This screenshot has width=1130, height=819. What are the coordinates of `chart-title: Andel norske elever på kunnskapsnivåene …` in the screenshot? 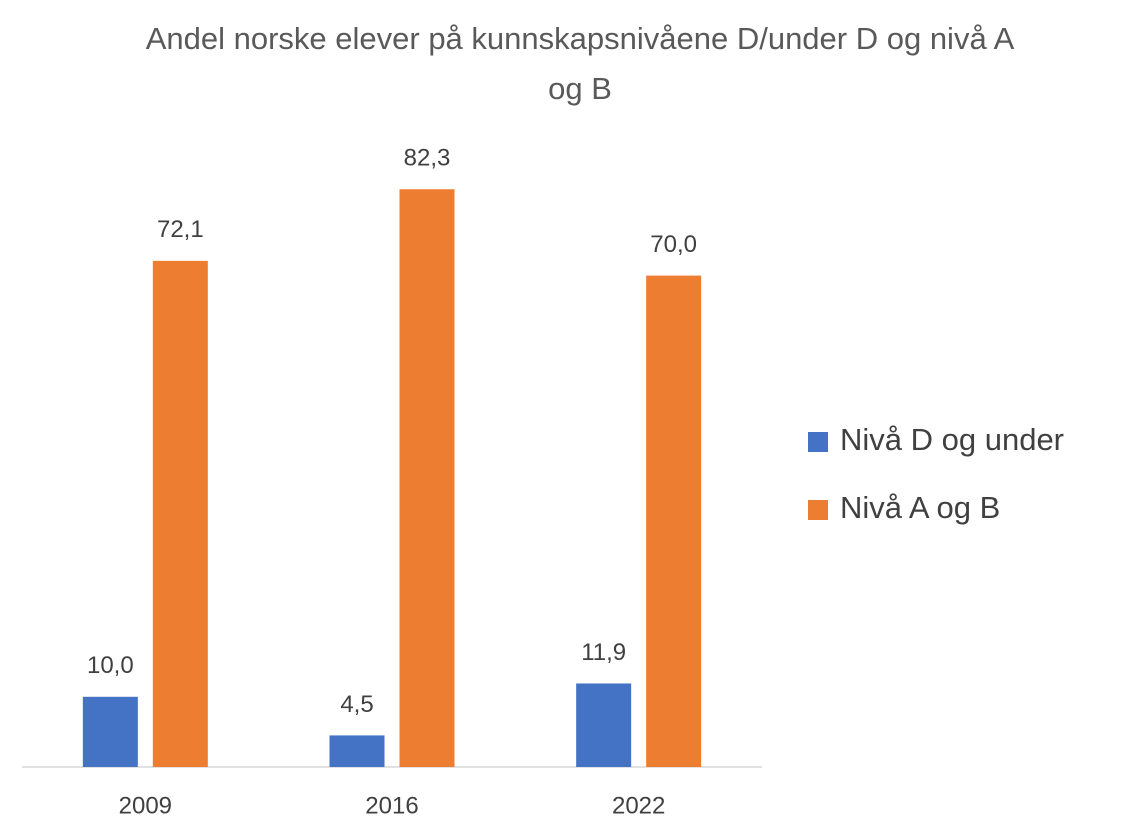 It's located at (580, 63).